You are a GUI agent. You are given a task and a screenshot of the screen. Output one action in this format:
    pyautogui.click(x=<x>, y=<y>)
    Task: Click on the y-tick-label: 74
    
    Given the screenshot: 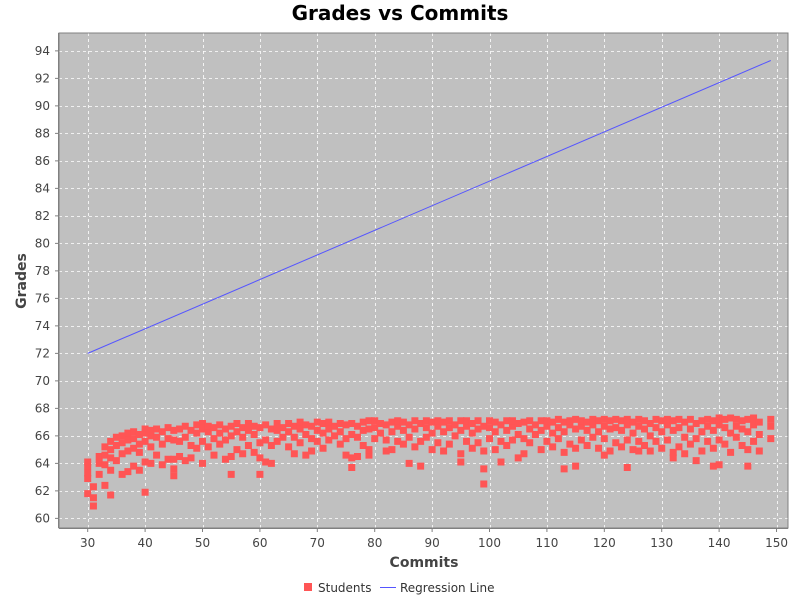 What is the action you would take?
    pyautogui.click(x=42, y=326)
    